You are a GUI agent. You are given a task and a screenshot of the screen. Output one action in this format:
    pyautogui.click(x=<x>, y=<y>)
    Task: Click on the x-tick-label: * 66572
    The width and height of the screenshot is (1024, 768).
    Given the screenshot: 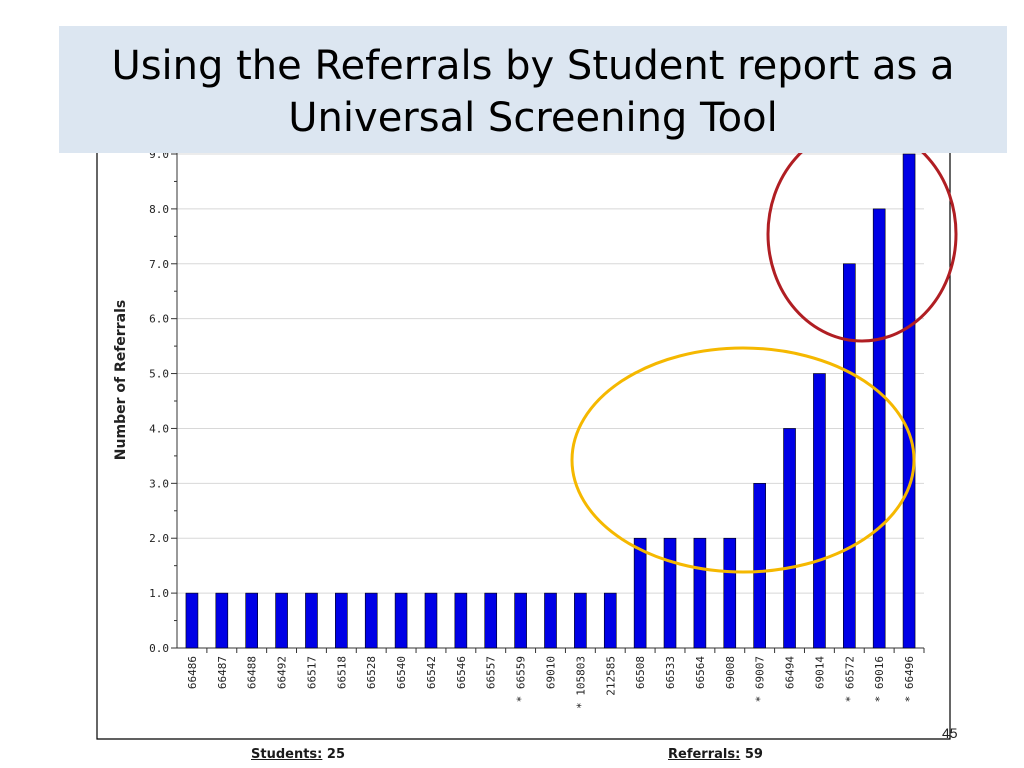 What is the action you would take?
    pyautogui.click(x=849, y=679)
    